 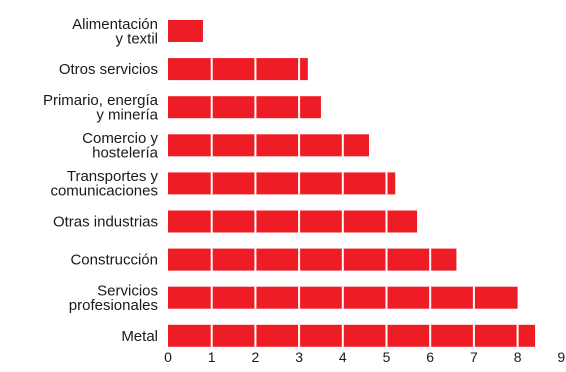 I want to click on category-label: Alimentación y textil, so click(x=115, y=32).